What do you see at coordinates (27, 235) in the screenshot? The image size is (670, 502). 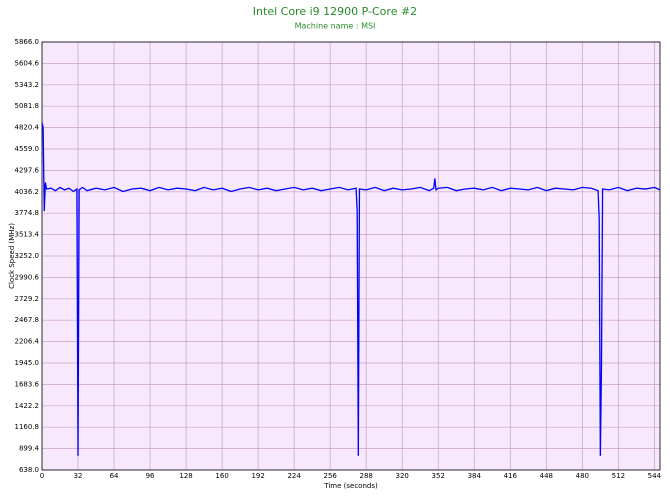 I see `y-tick-label: 3513.4` at bounding box center [27, 235].